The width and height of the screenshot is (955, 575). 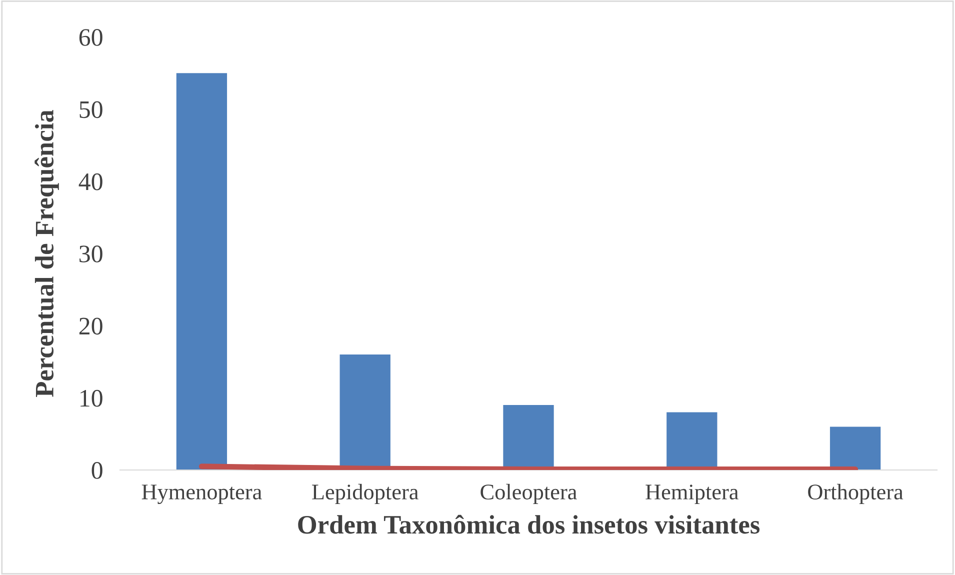 What do you see at coordinates (91, 254) in the screenshot?
I see `y-tick-label: 30` at bounding box center [91, 254].